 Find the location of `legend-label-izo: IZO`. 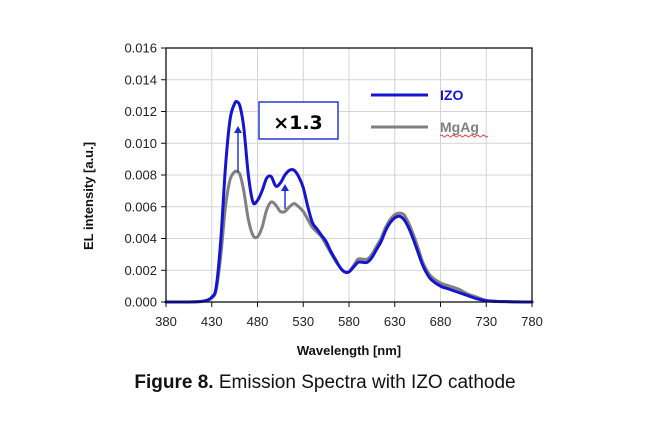

legend-label-izo: IZO is located at coordinates (451, 95).